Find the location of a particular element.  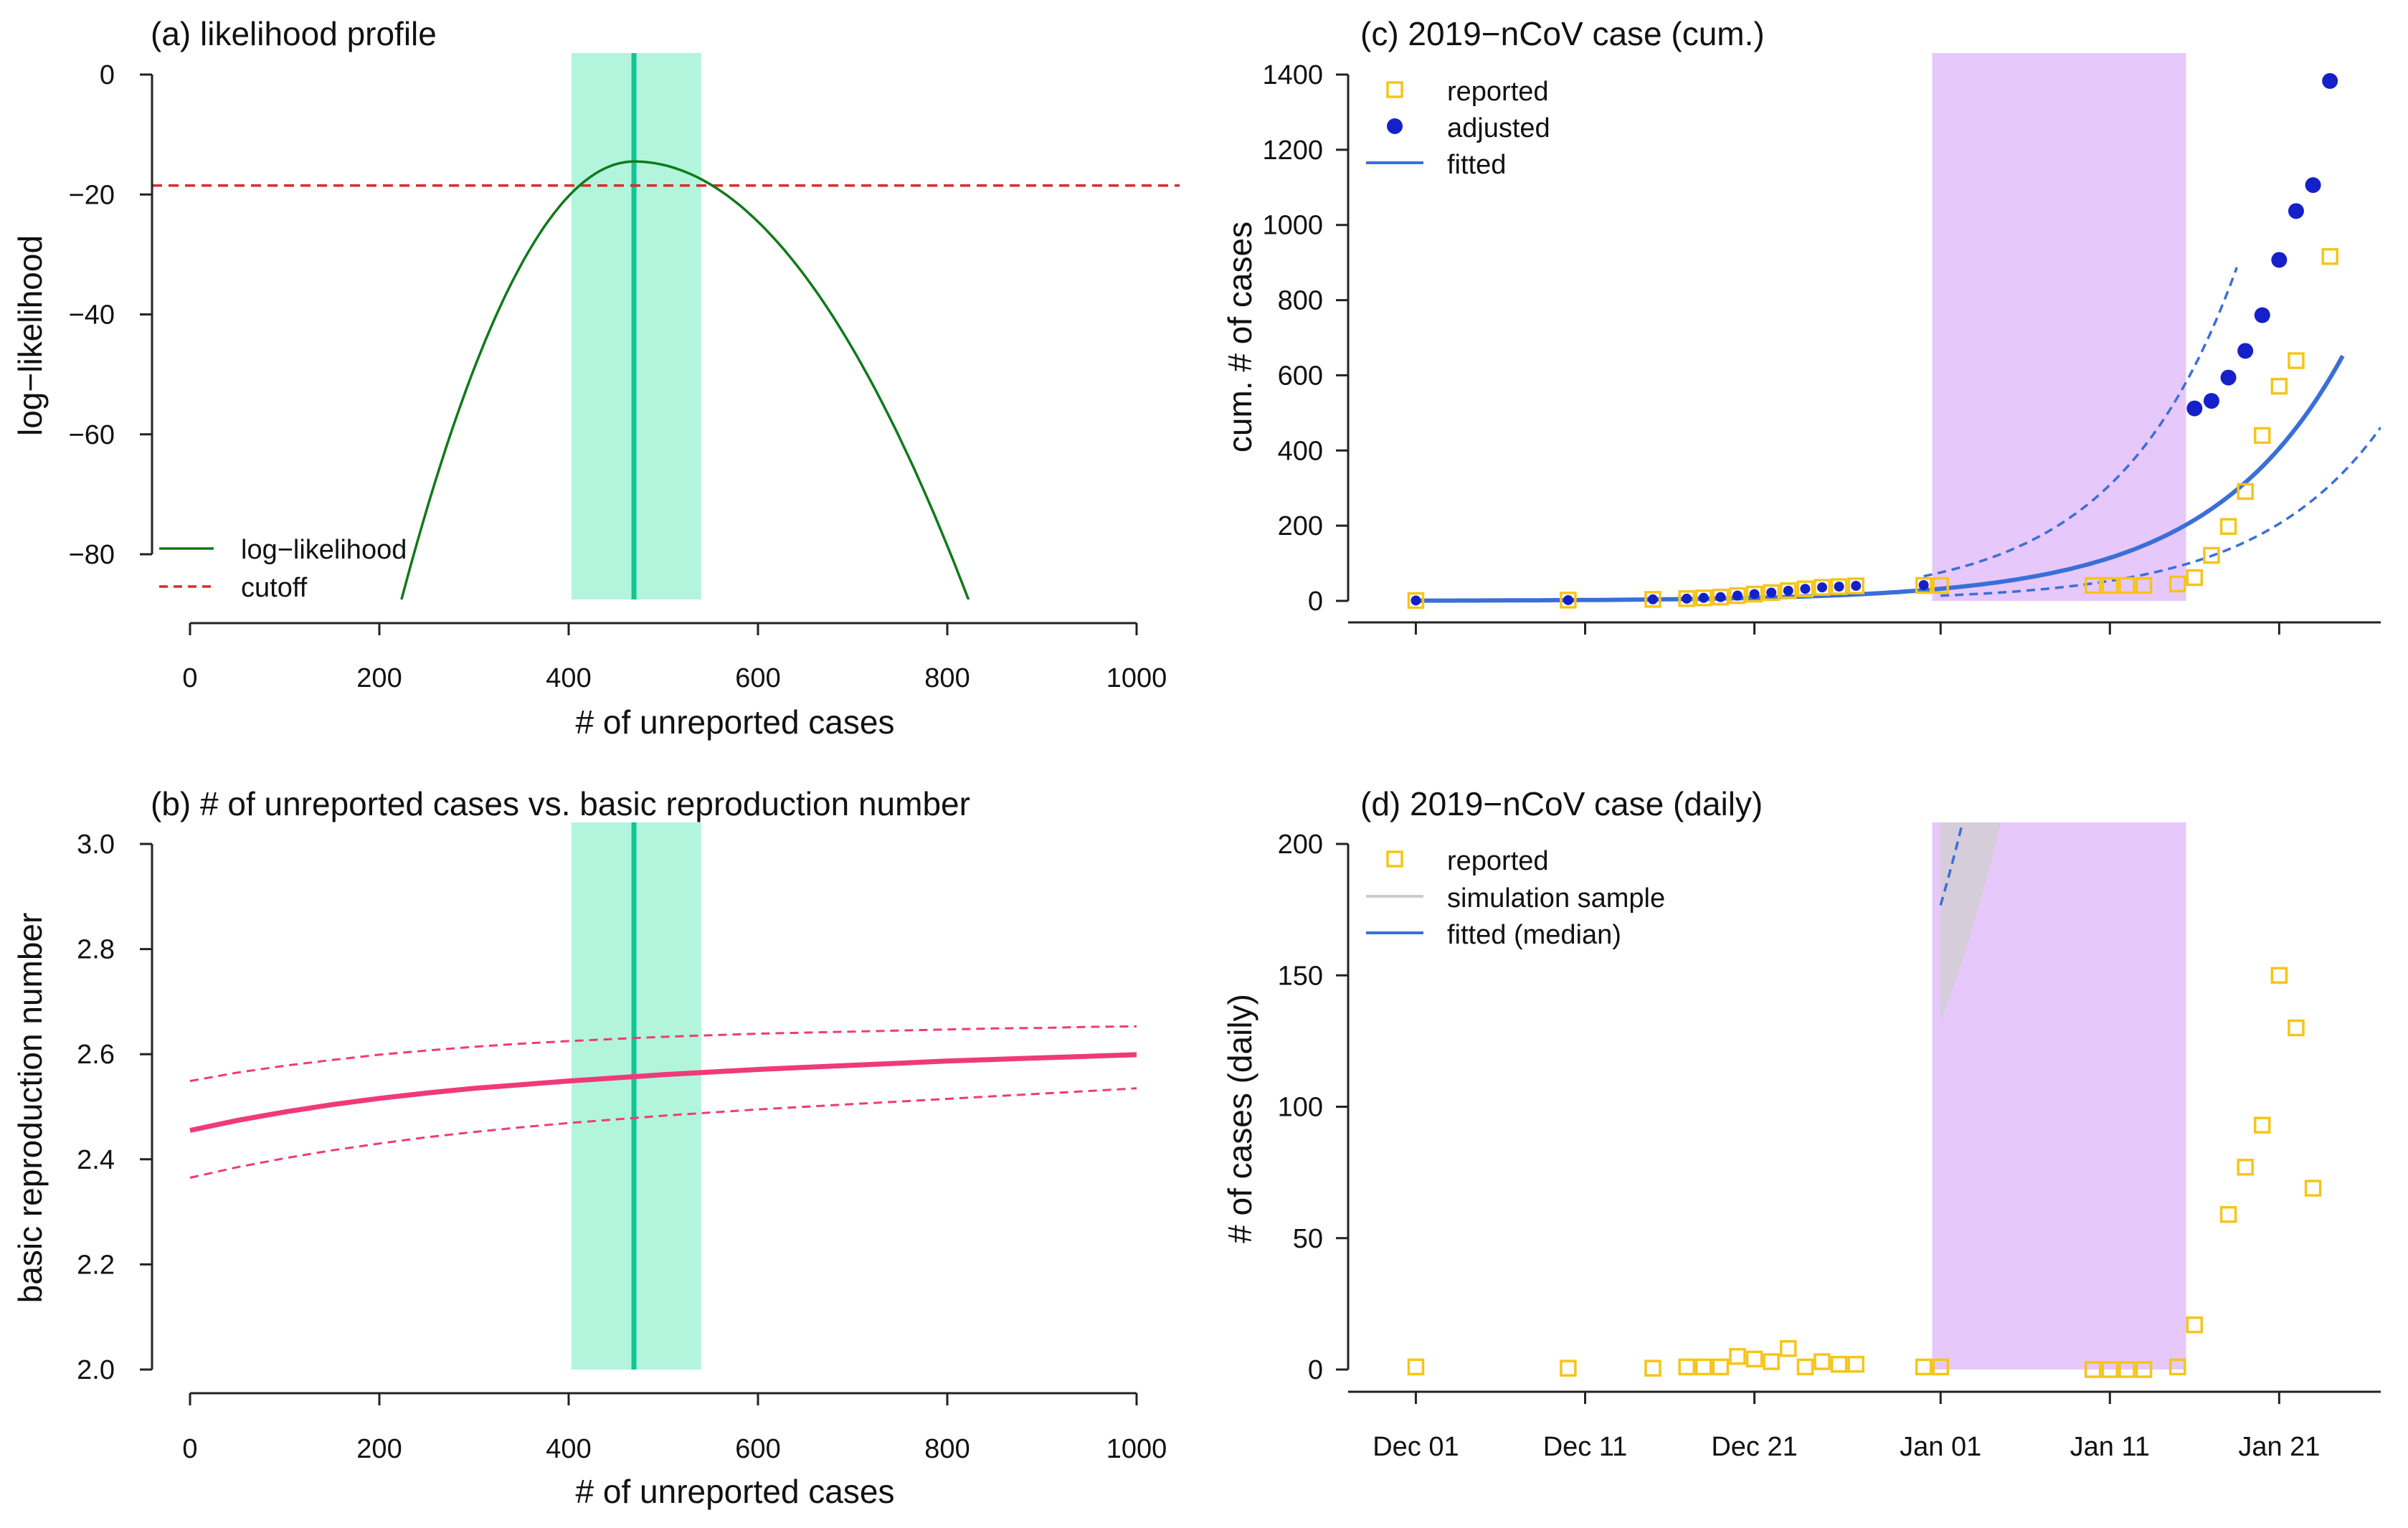

panel-d-ylabel: # of cases (daily) is located at coordinates (1239, 1119).